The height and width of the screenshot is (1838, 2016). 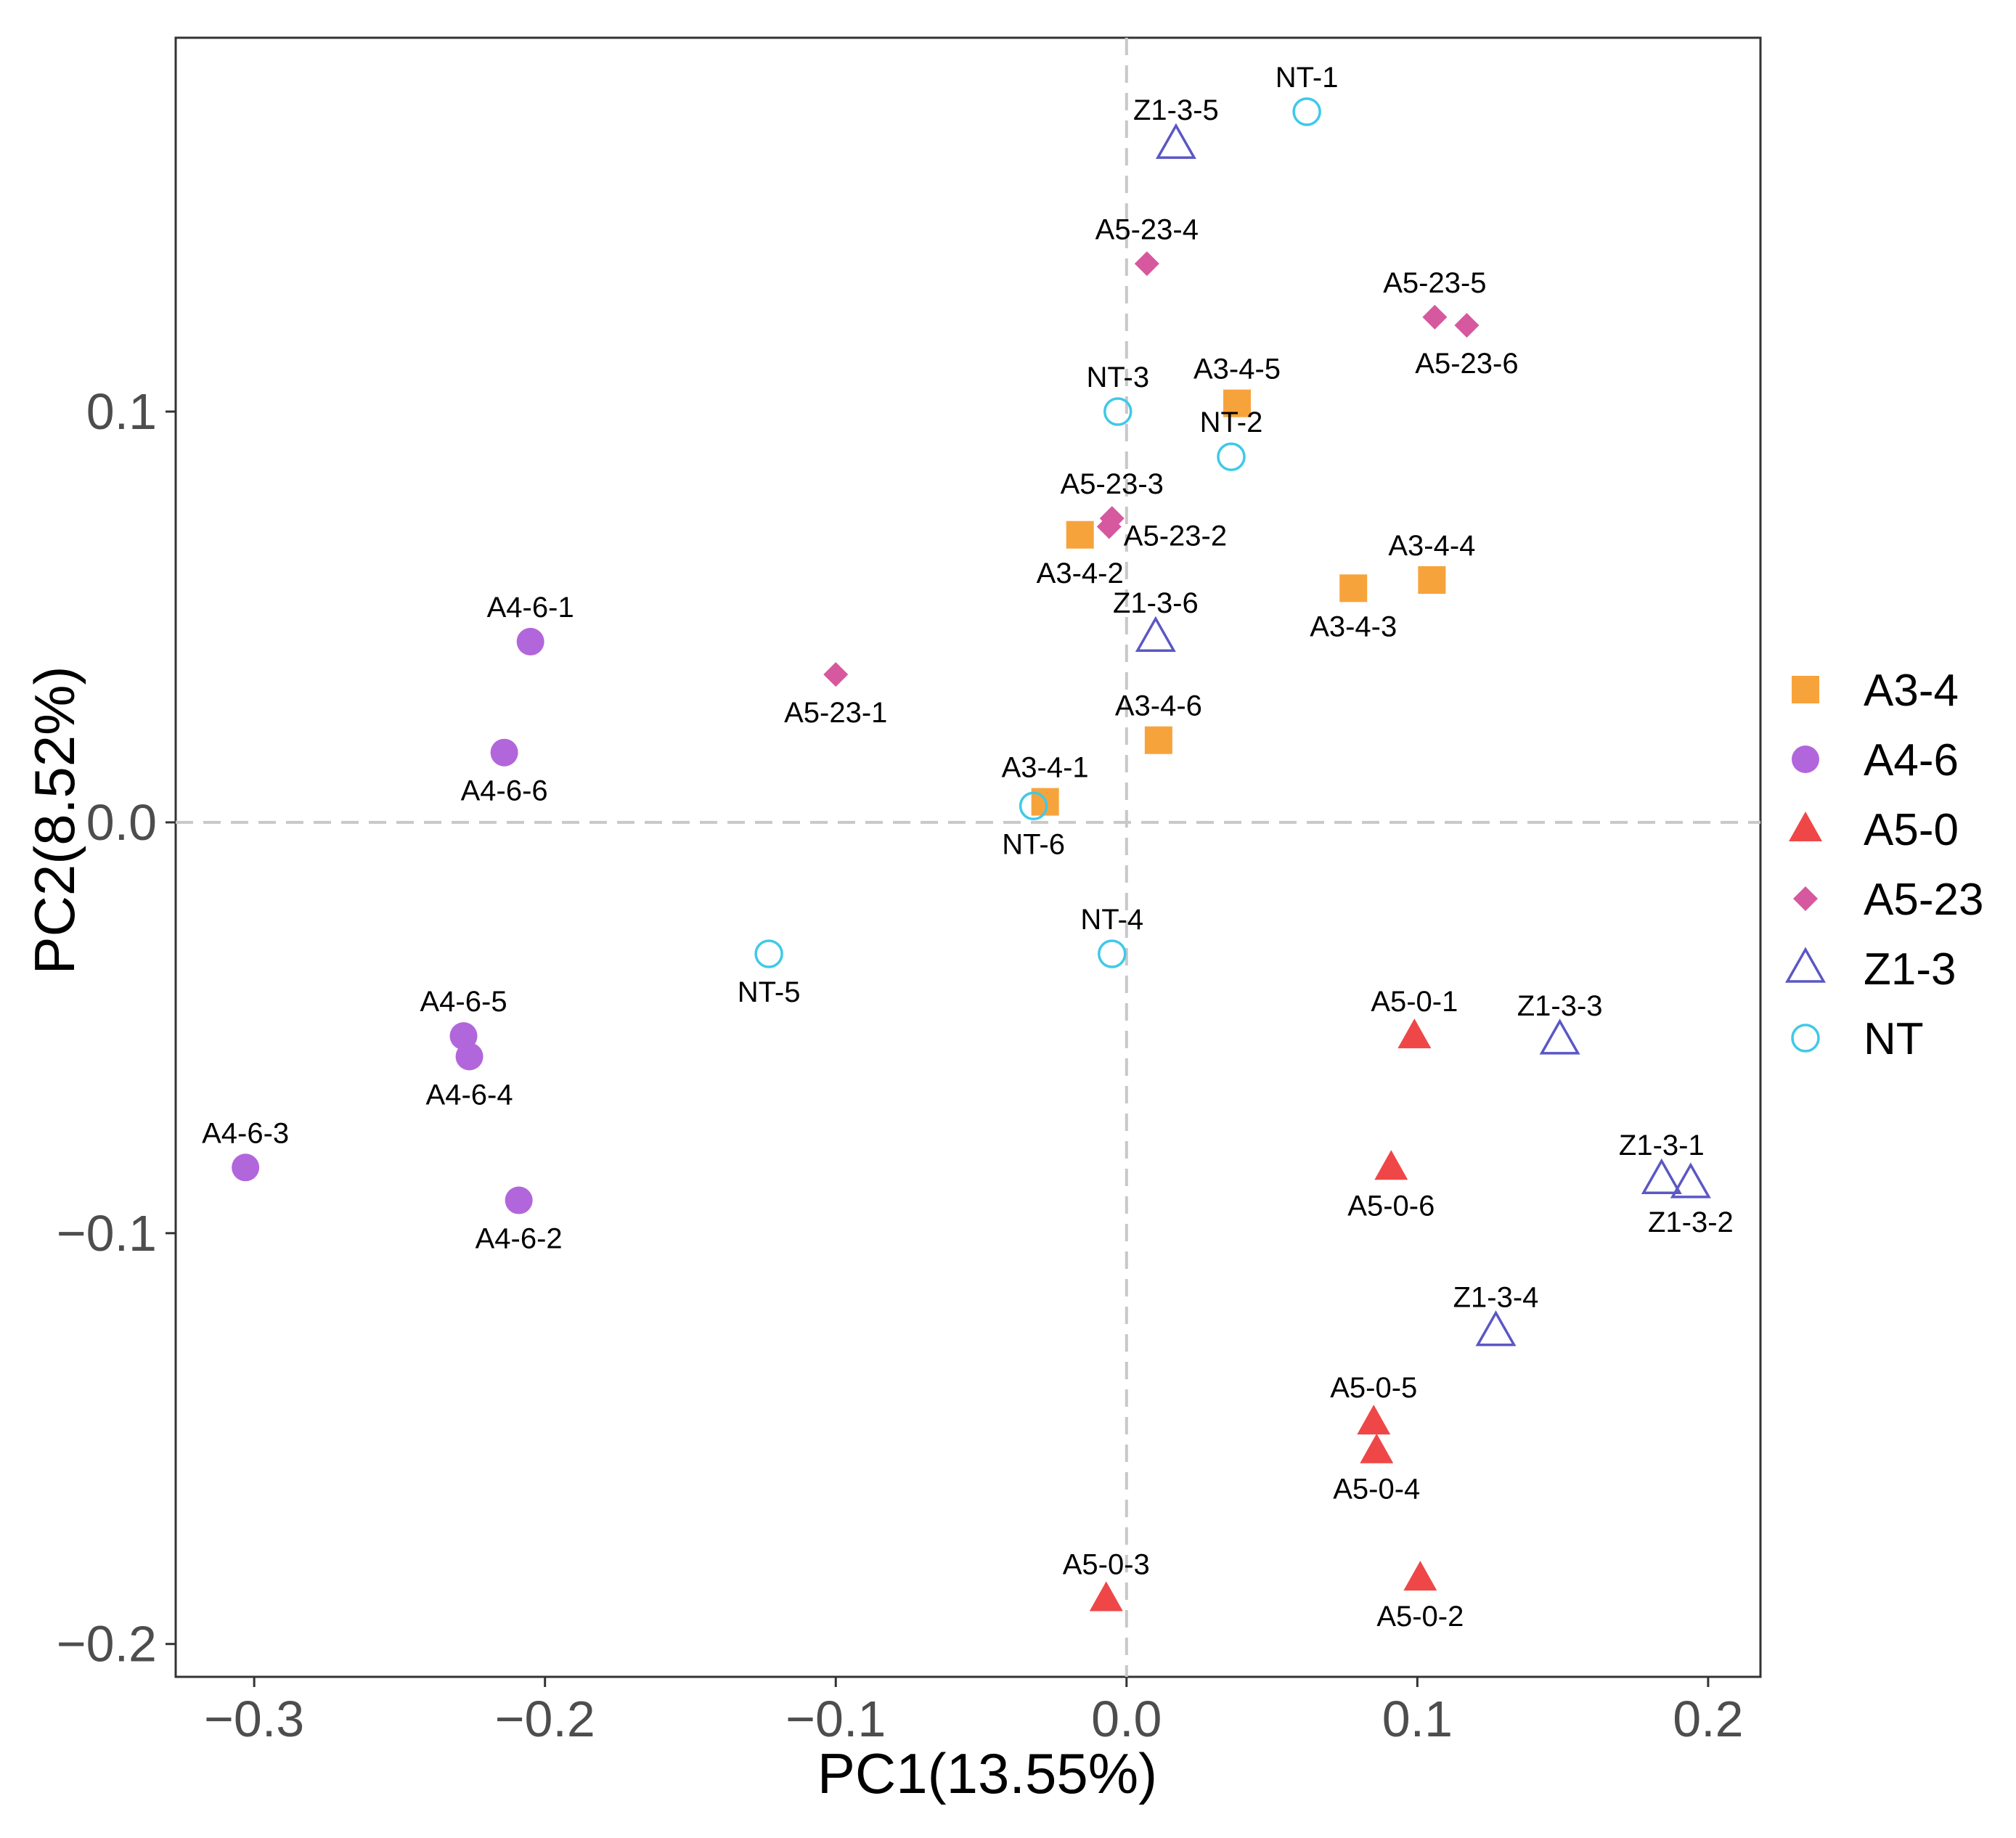 What do you see at coordinates (1107, 1564) in the screenshot?
I see `point-label-a5-0-3: A5-0-3` at bounding box center [1107, 1564].